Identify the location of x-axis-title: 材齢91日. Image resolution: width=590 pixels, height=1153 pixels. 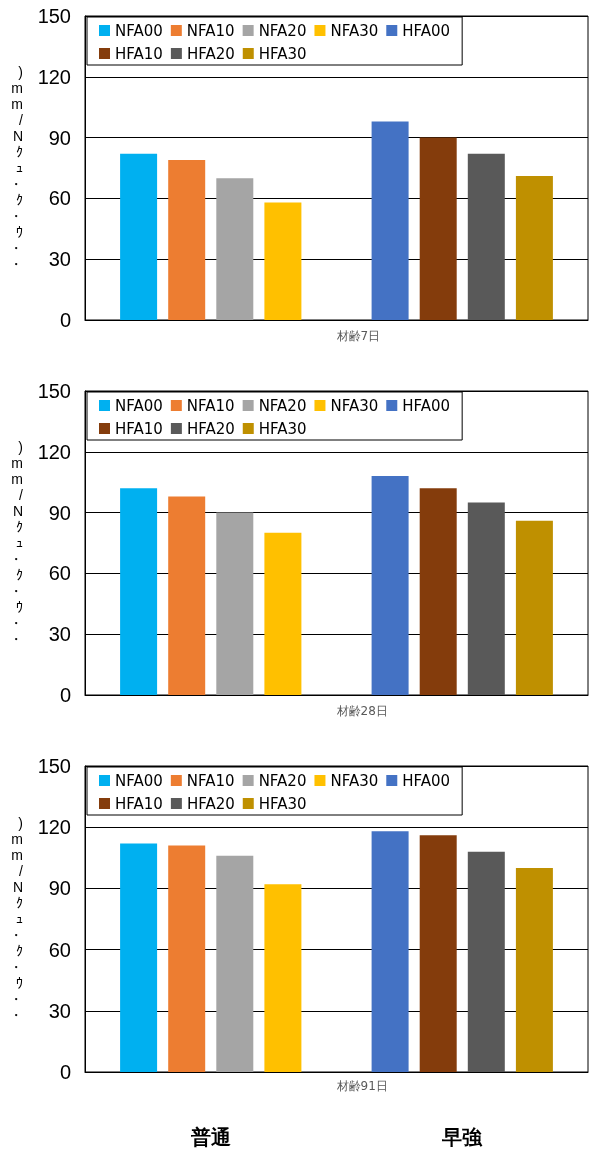
(361, 1086).